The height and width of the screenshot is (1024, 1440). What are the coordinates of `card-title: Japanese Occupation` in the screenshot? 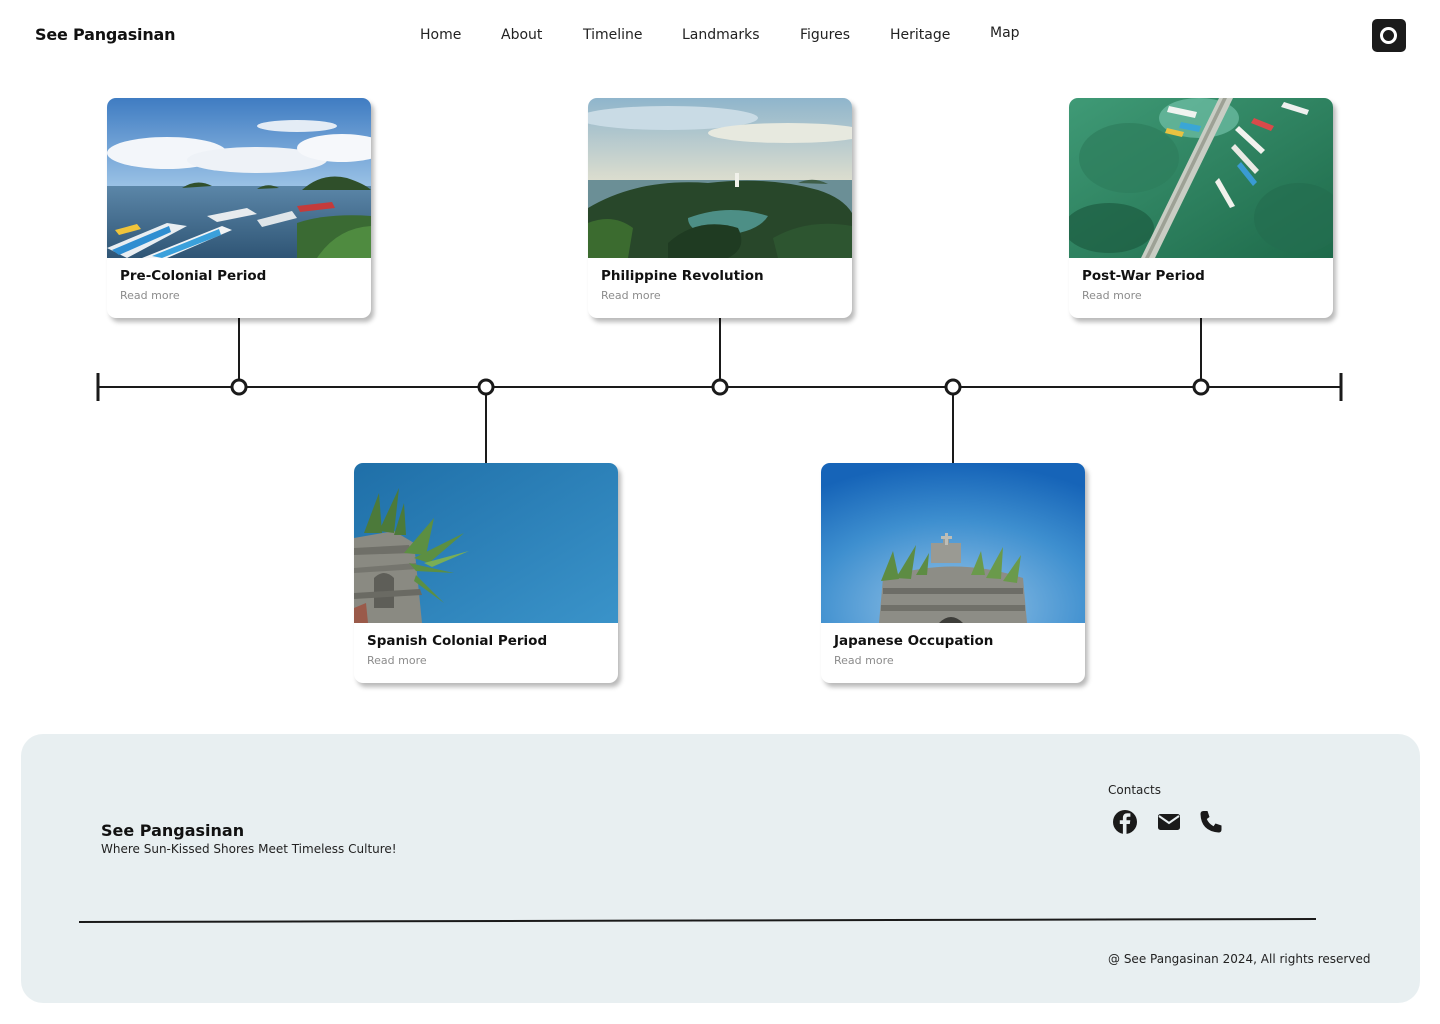 It's located at (914, 641).